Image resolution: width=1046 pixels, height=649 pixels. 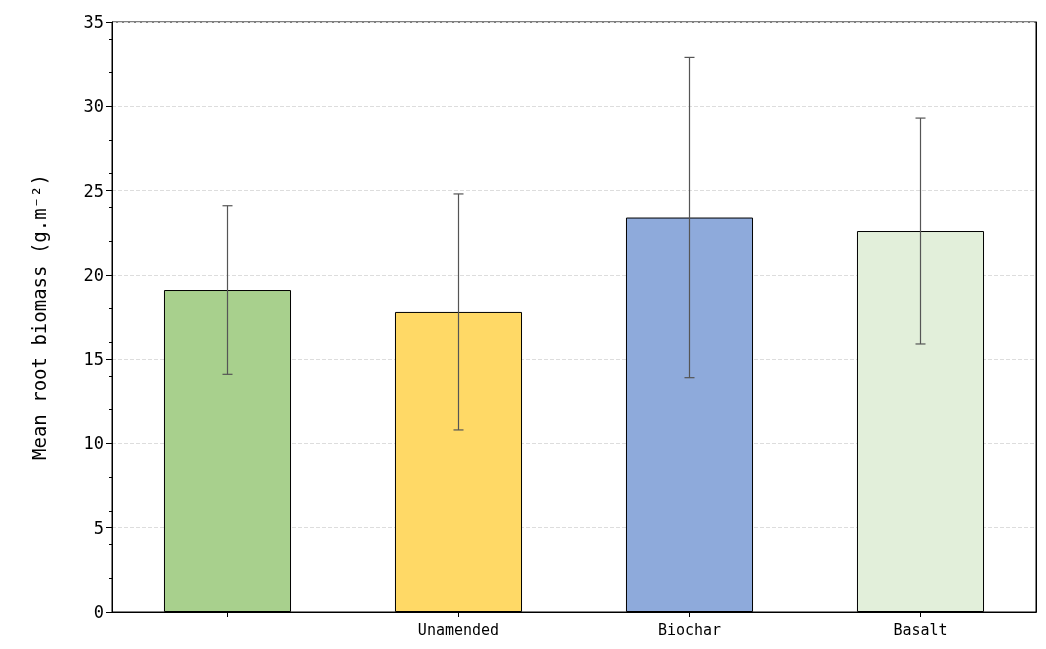 I want to click on y-tick-label: 0, so click(x=98, y=612).